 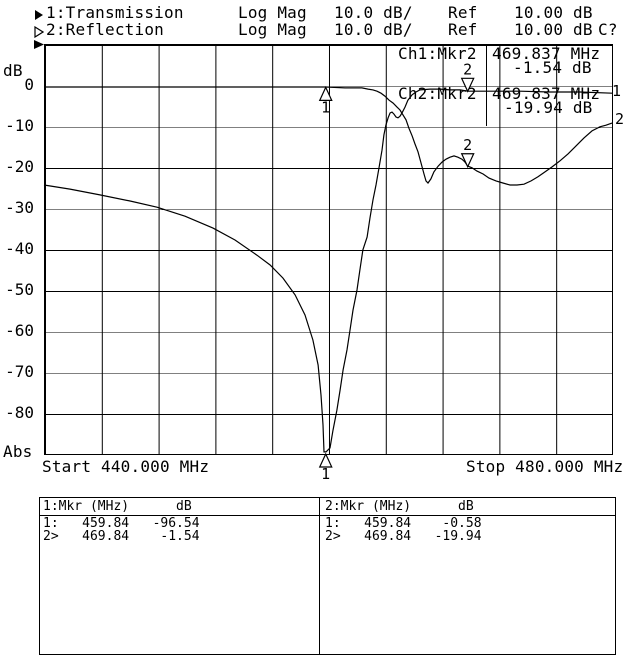 What do you see at coordinates (19, 289) in the screenshot?
I see `y-axis-tick-label: -50` at bounding box center [19, 289].